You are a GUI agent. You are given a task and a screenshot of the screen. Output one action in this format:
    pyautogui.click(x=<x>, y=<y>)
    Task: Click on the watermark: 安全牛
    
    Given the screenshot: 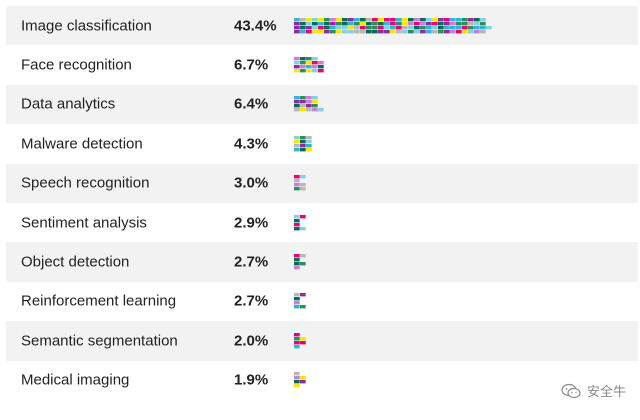 What is the action you would take?
    pyautogui.click(x=593, y=390)
    